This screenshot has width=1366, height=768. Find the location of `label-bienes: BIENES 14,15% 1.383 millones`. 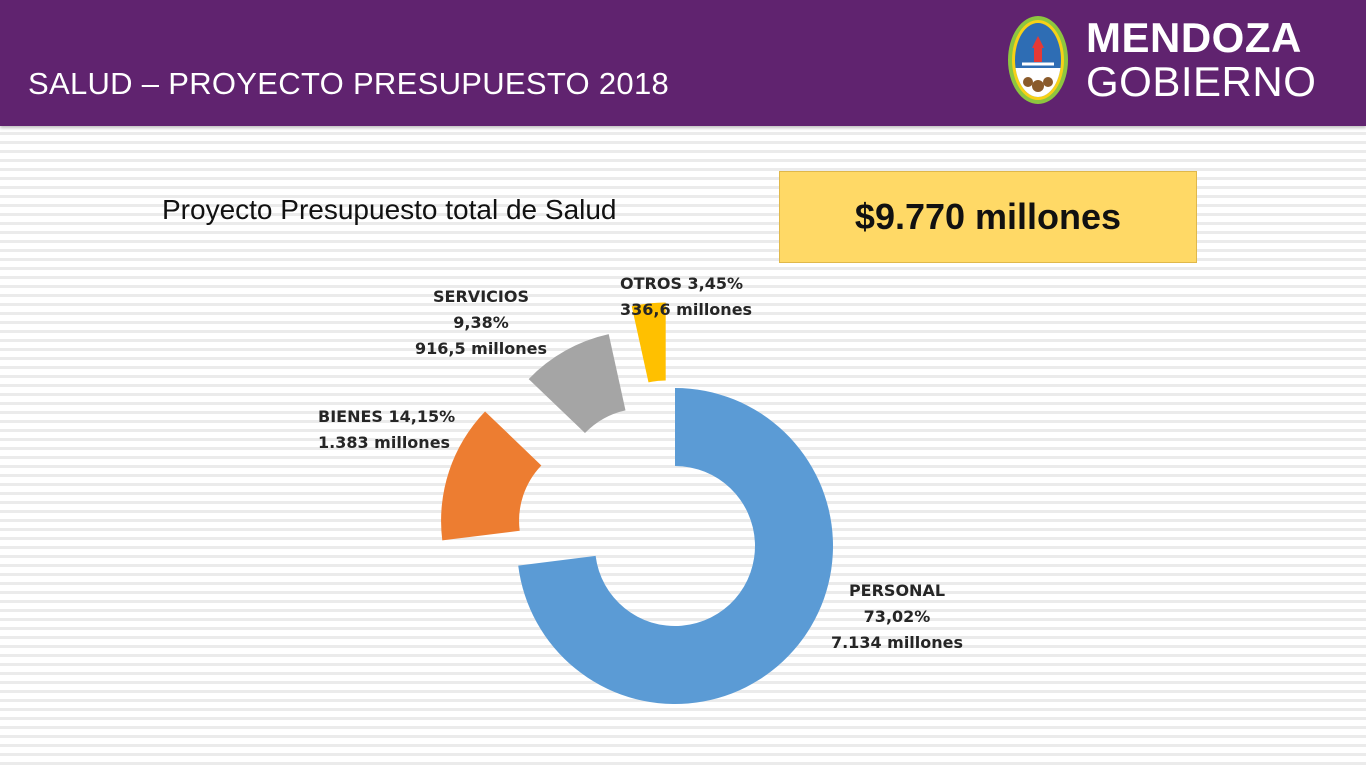

label-bienes: BIENES 14,15% 1.383 millones is located at coordinates (393, 430).